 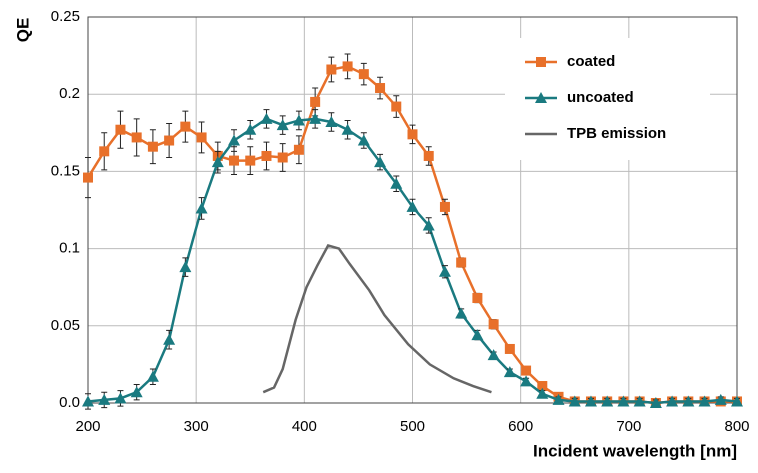 I want to click on legend-label: coated, so click(x=591, y=61).